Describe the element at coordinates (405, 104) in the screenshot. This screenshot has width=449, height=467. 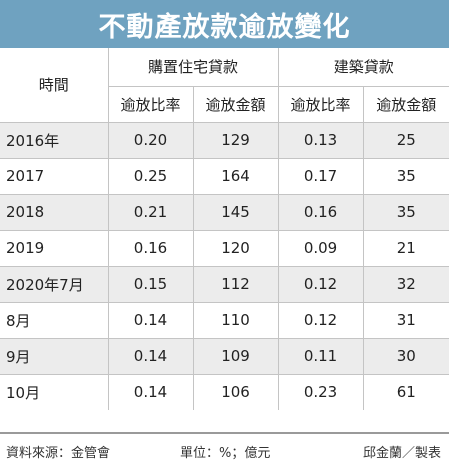
I see `header-sub-amount-2: 逾放金額` at that location.